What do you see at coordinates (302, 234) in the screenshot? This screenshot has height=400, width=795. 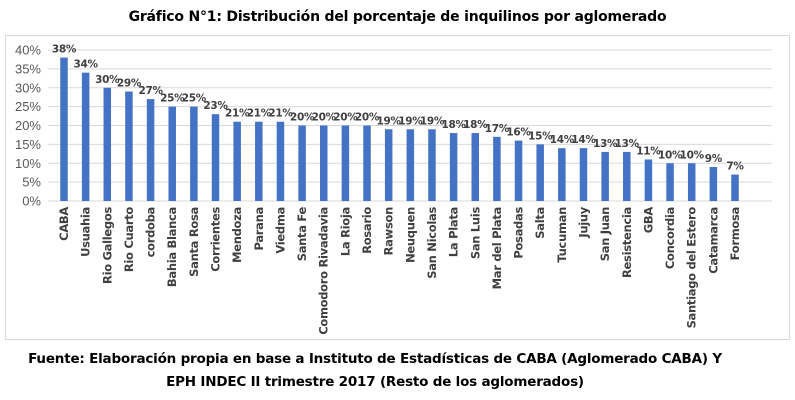 I see `x-tick-label: Santa Fe` at bounding box center [302, 234].